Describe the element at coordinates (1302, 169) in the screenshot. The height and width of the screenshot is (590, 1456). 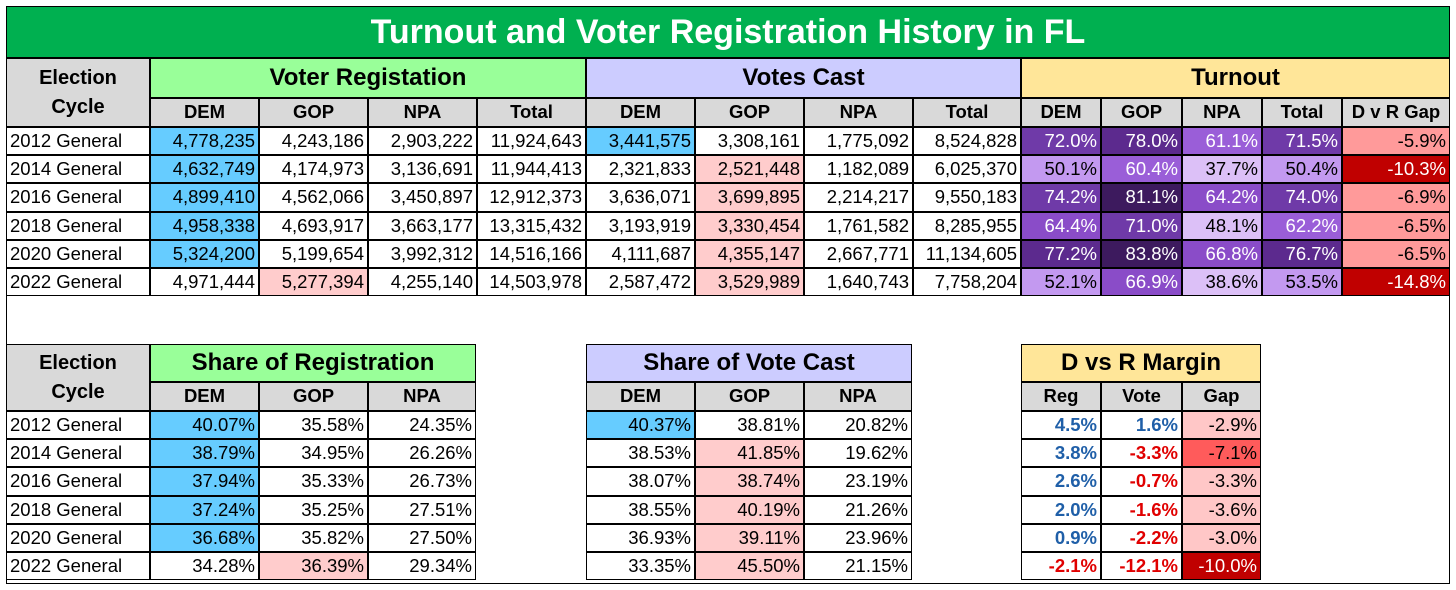
I see `turnout-value: 50.4%` at that location.